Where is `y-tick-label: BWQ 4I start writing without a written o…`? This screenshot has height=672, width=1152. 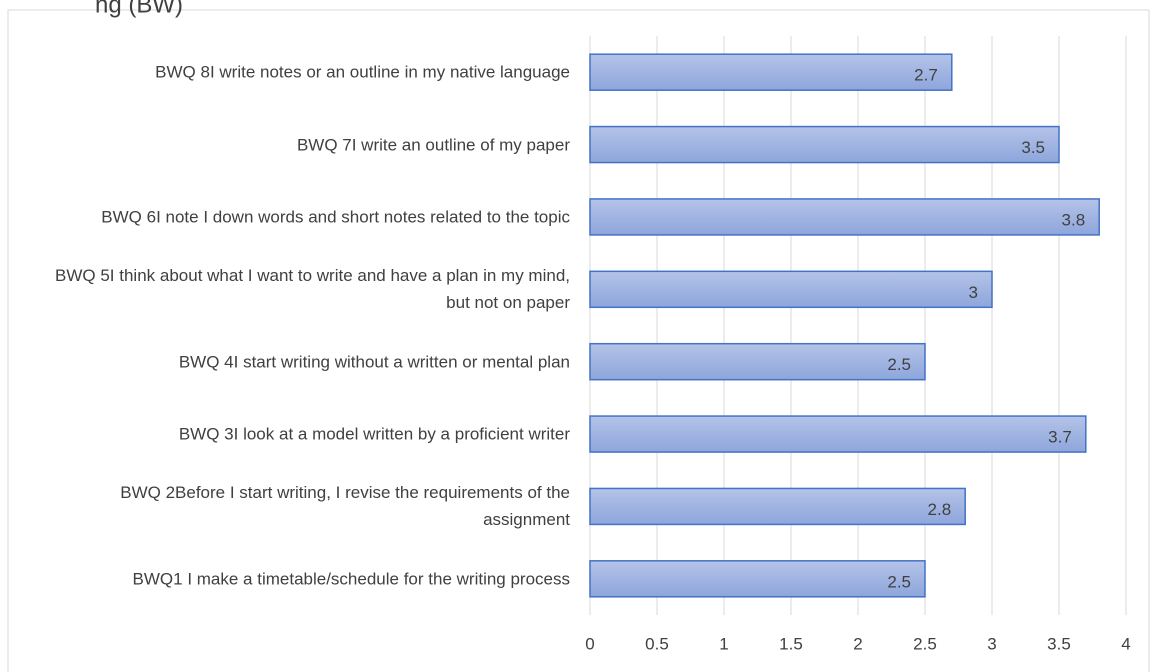
y-tick-label: BWQ 4I start writing without a written o… is located at coordinates (374, 362).